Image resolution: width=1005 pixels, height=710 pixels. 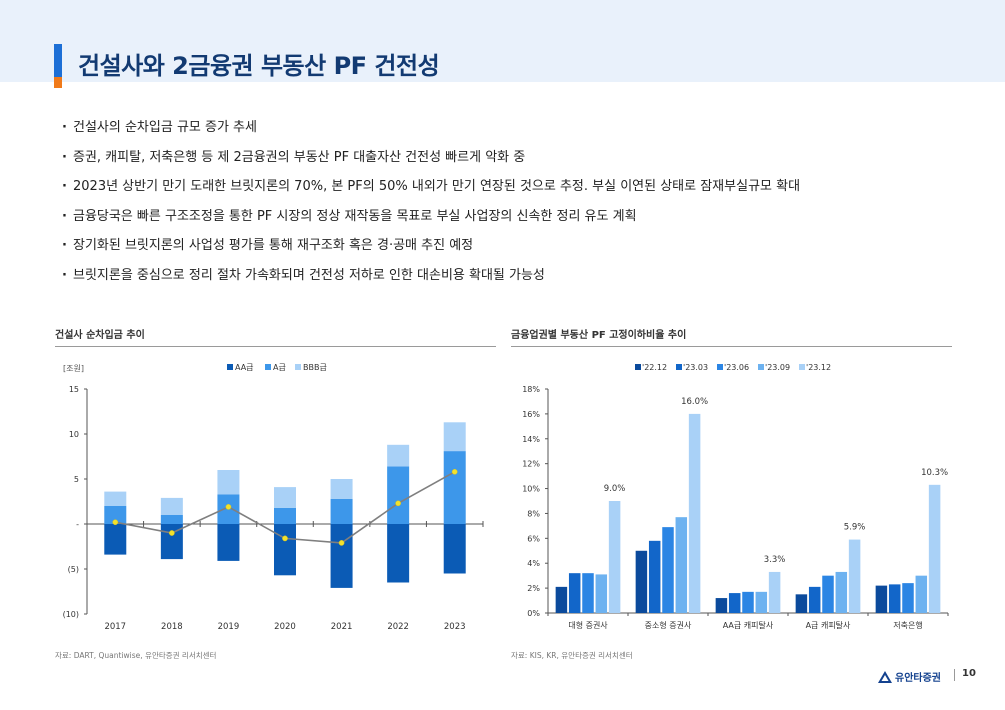 What do you see at coordinates (818, 367) in the screenshot?
I see `chart2-legend-label: '23.12` at bounding box center [818, 367].